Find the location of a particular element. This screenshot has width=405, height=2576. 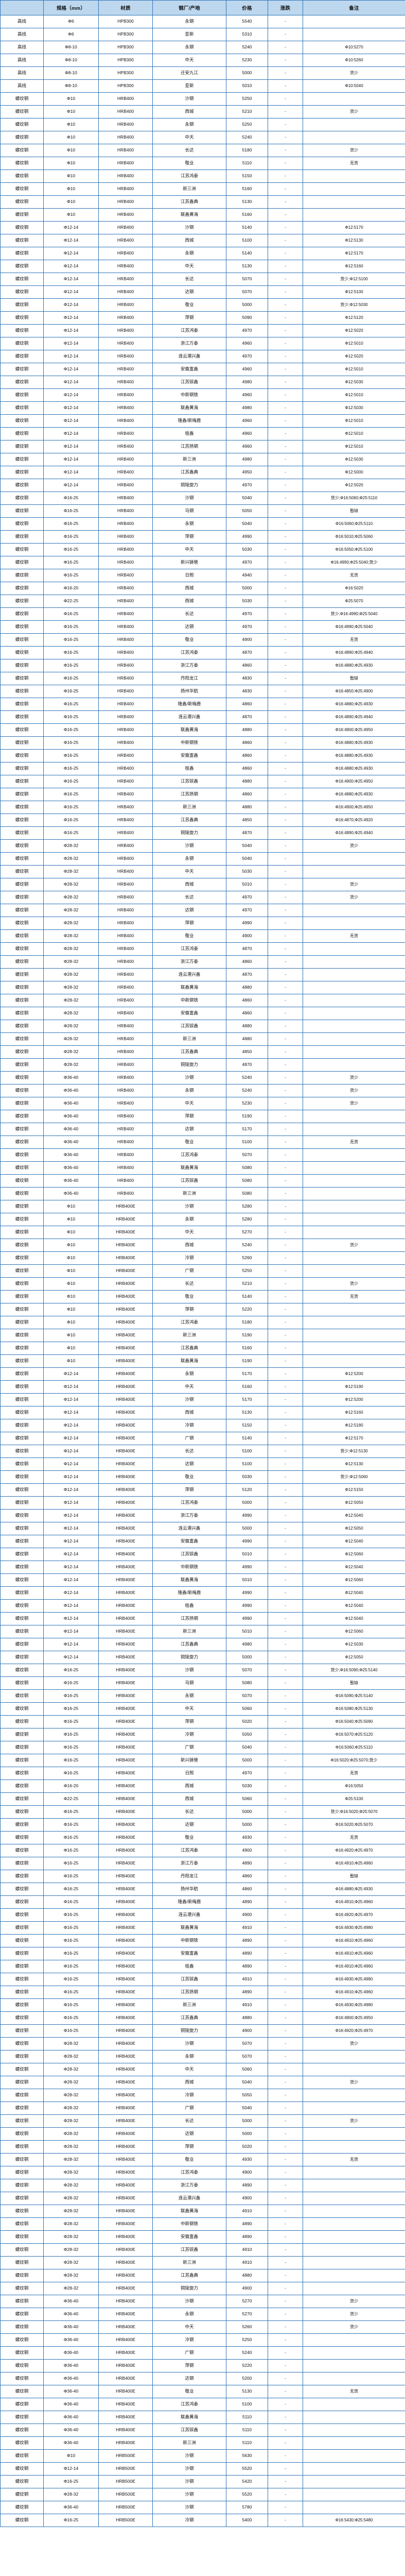

cell-mill: 达钢 is located at coordinates (189, 1825).